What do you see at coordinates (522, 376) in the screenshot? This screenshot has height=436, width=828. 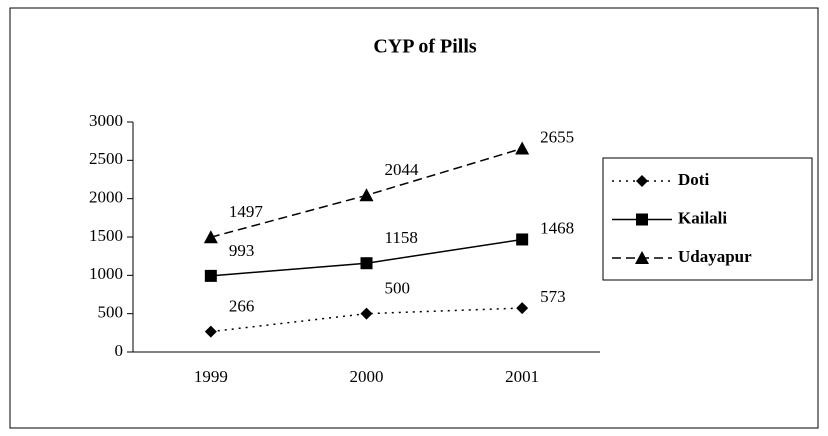 I see `x-tick-label: 2001` at bounding box center [522, 376].